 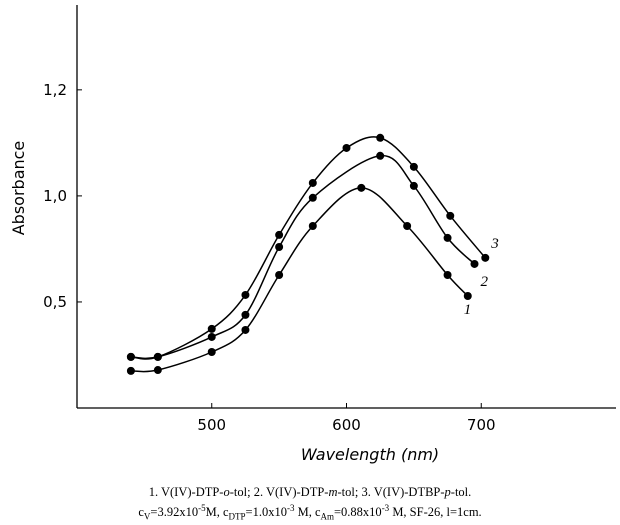 What do you see at coordinates (211, 425) in the screenshot?
I see `x-tick-label: 500` at bounding box center [211, 425].